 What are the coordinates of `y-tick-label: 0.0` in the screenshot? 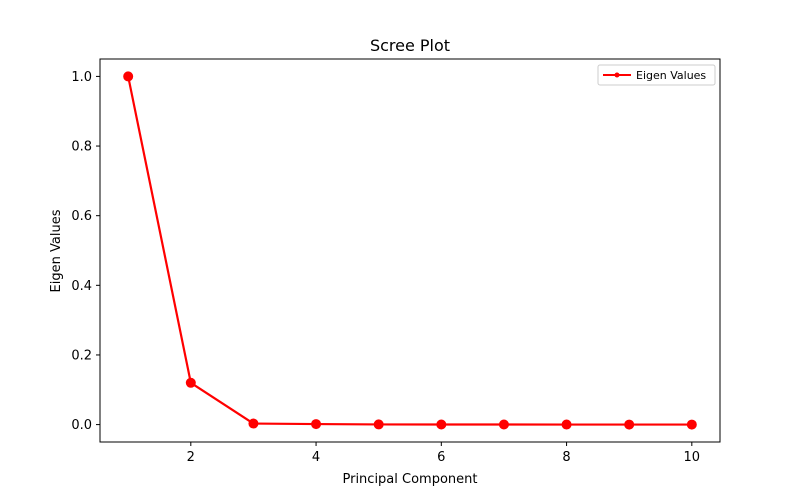 It's located at (81, 425).